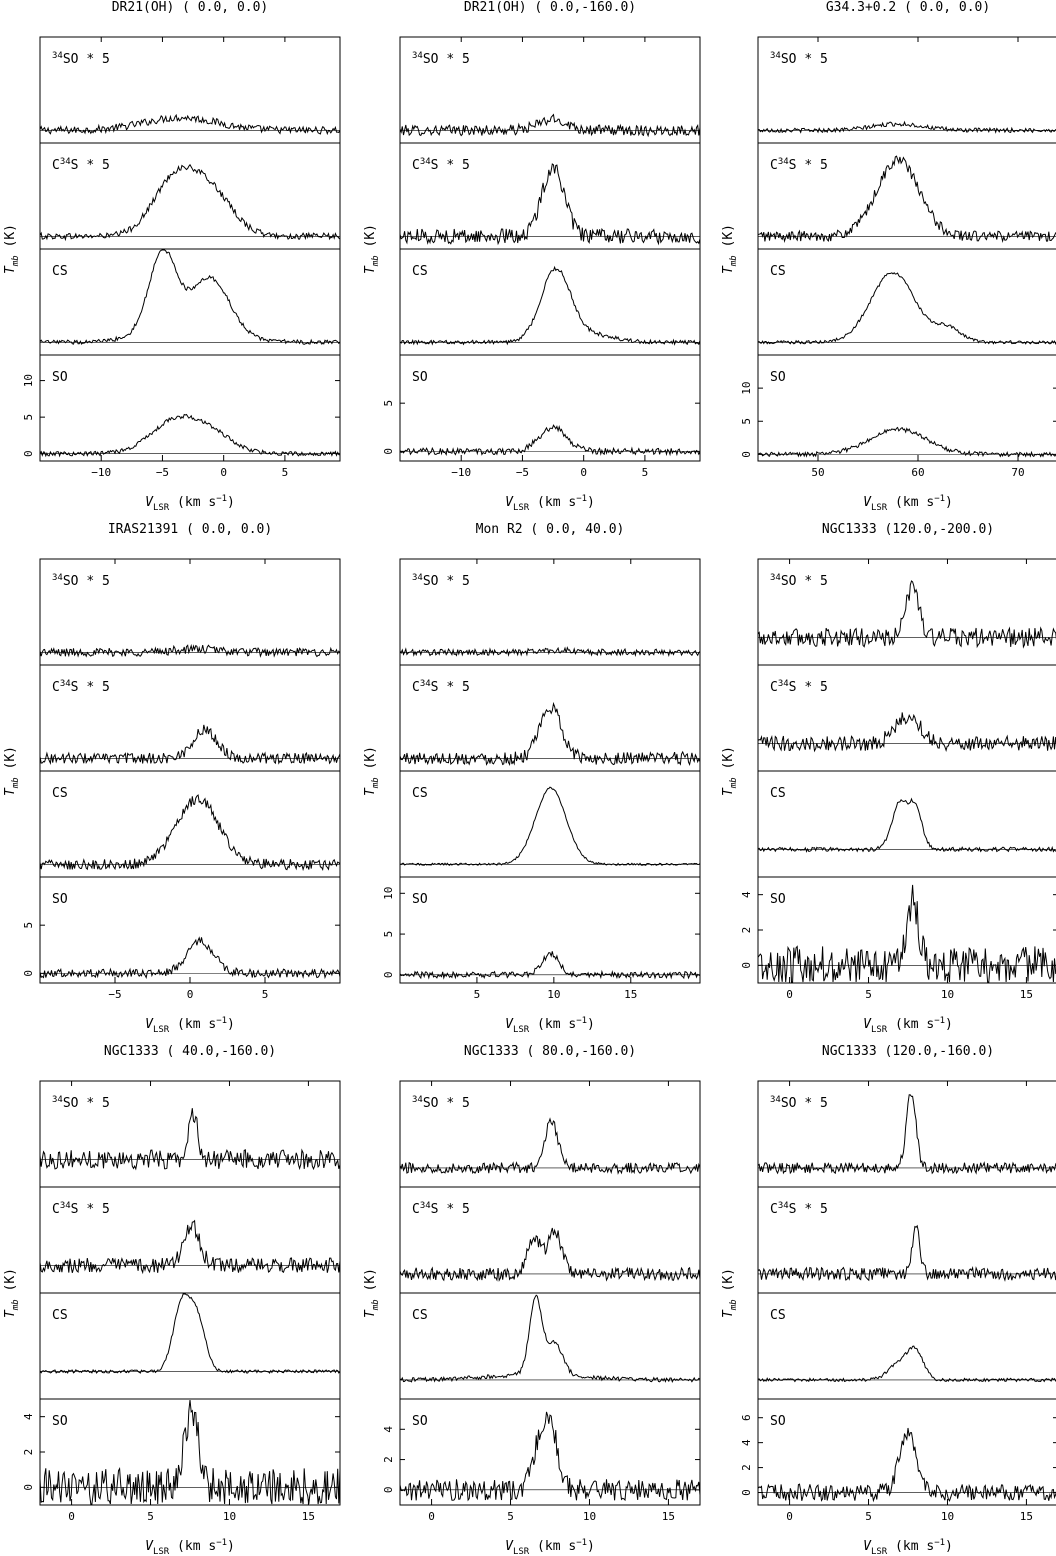 This screenshot has width=1056, height=1556. I want to click on x-tick-label: −10, so click(461, 472).